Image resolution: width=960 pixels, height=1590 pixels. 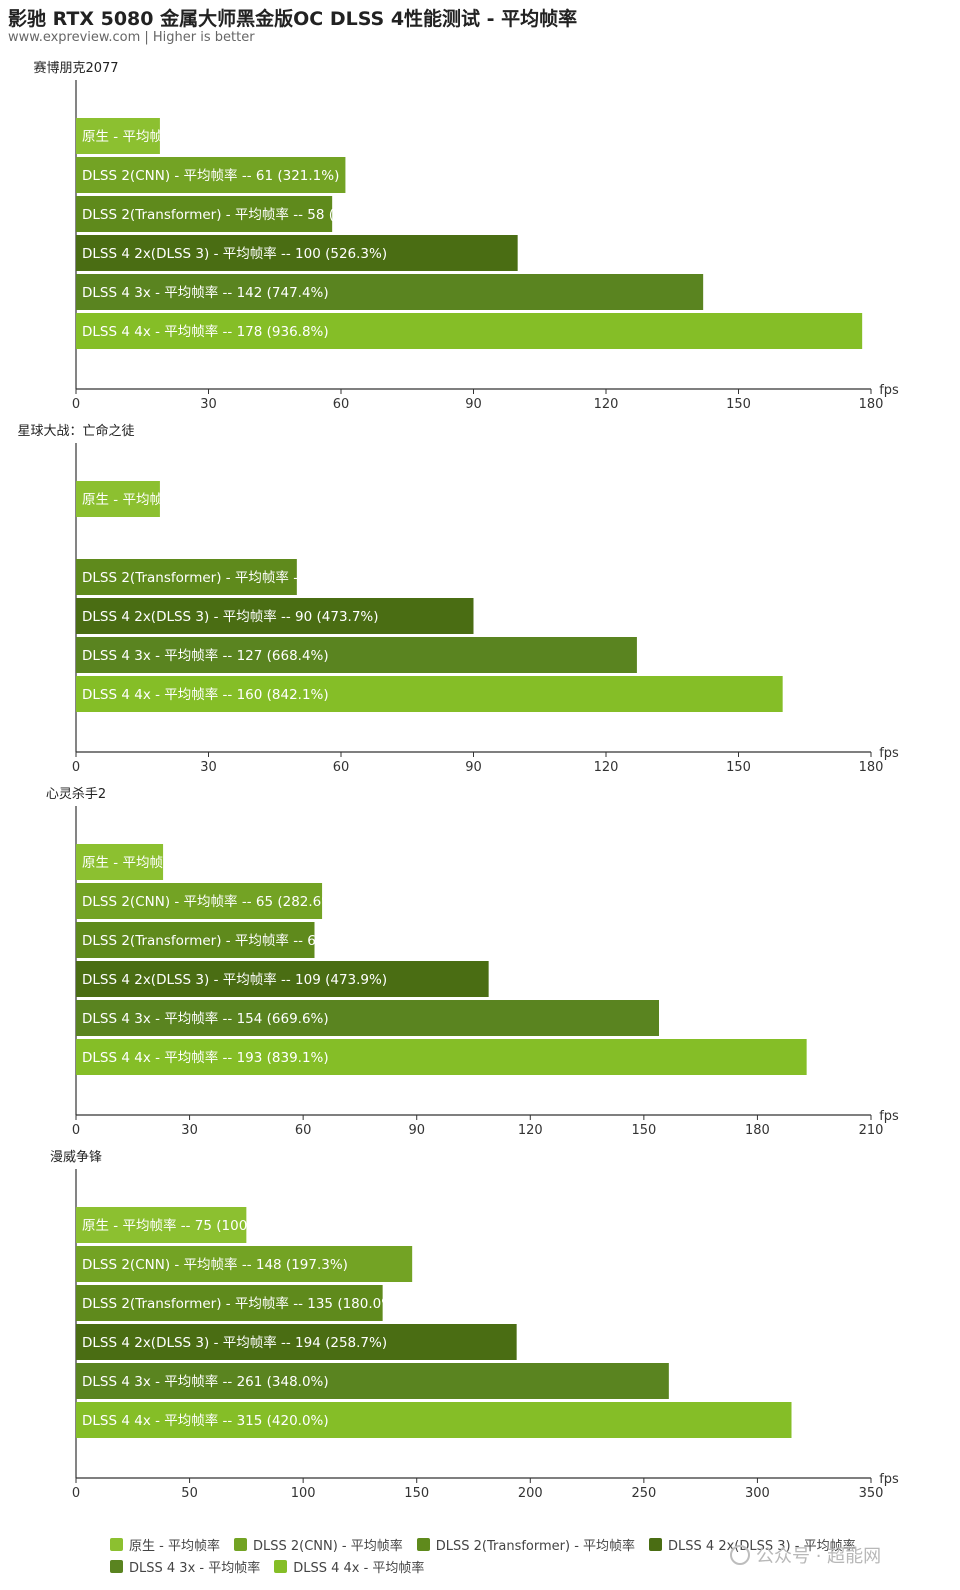 What do you see at coordinates (205, 1018) in the screenshot?
I see `bar-label: DLSS 4 3x - 平均帧率 -- 154 (669.6%)` at bounding box center [205, 1018].